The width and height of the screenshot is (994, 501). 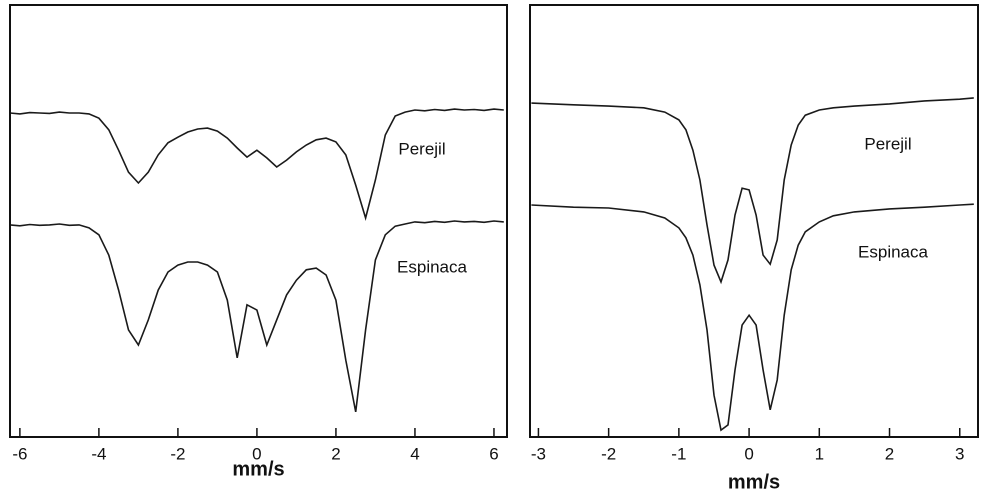 What do you see at coordinates (98, 453) in the screenshot?
I see `x-tick-label: -4` at bounding box center [98, 453].